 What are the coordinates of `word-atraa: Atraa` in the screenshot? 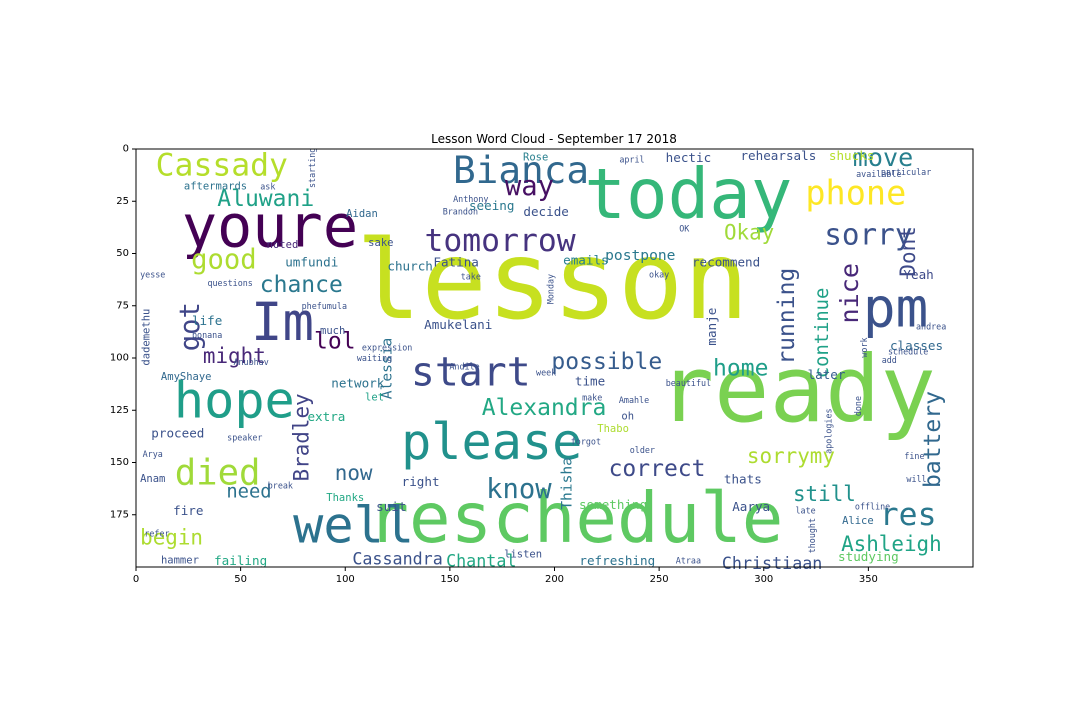 It's located at (688, 561).